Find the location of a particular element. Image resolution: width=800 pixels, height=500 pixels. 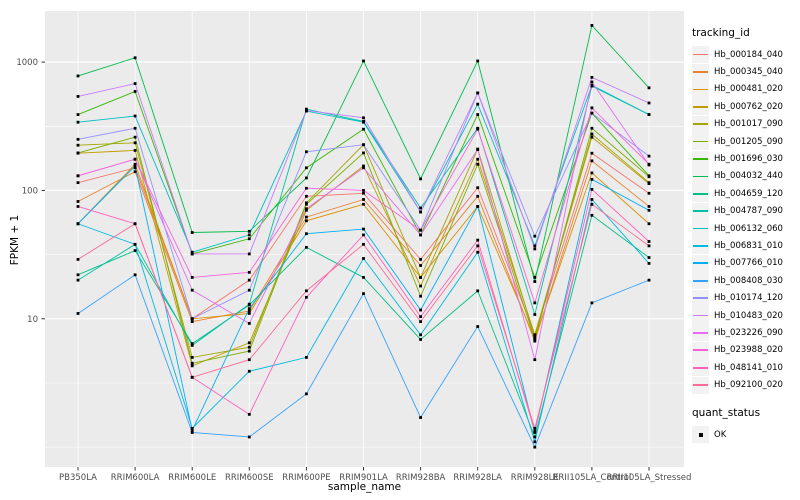

legend-label: Hb_010174_120 is located at coordinates (748, 298).